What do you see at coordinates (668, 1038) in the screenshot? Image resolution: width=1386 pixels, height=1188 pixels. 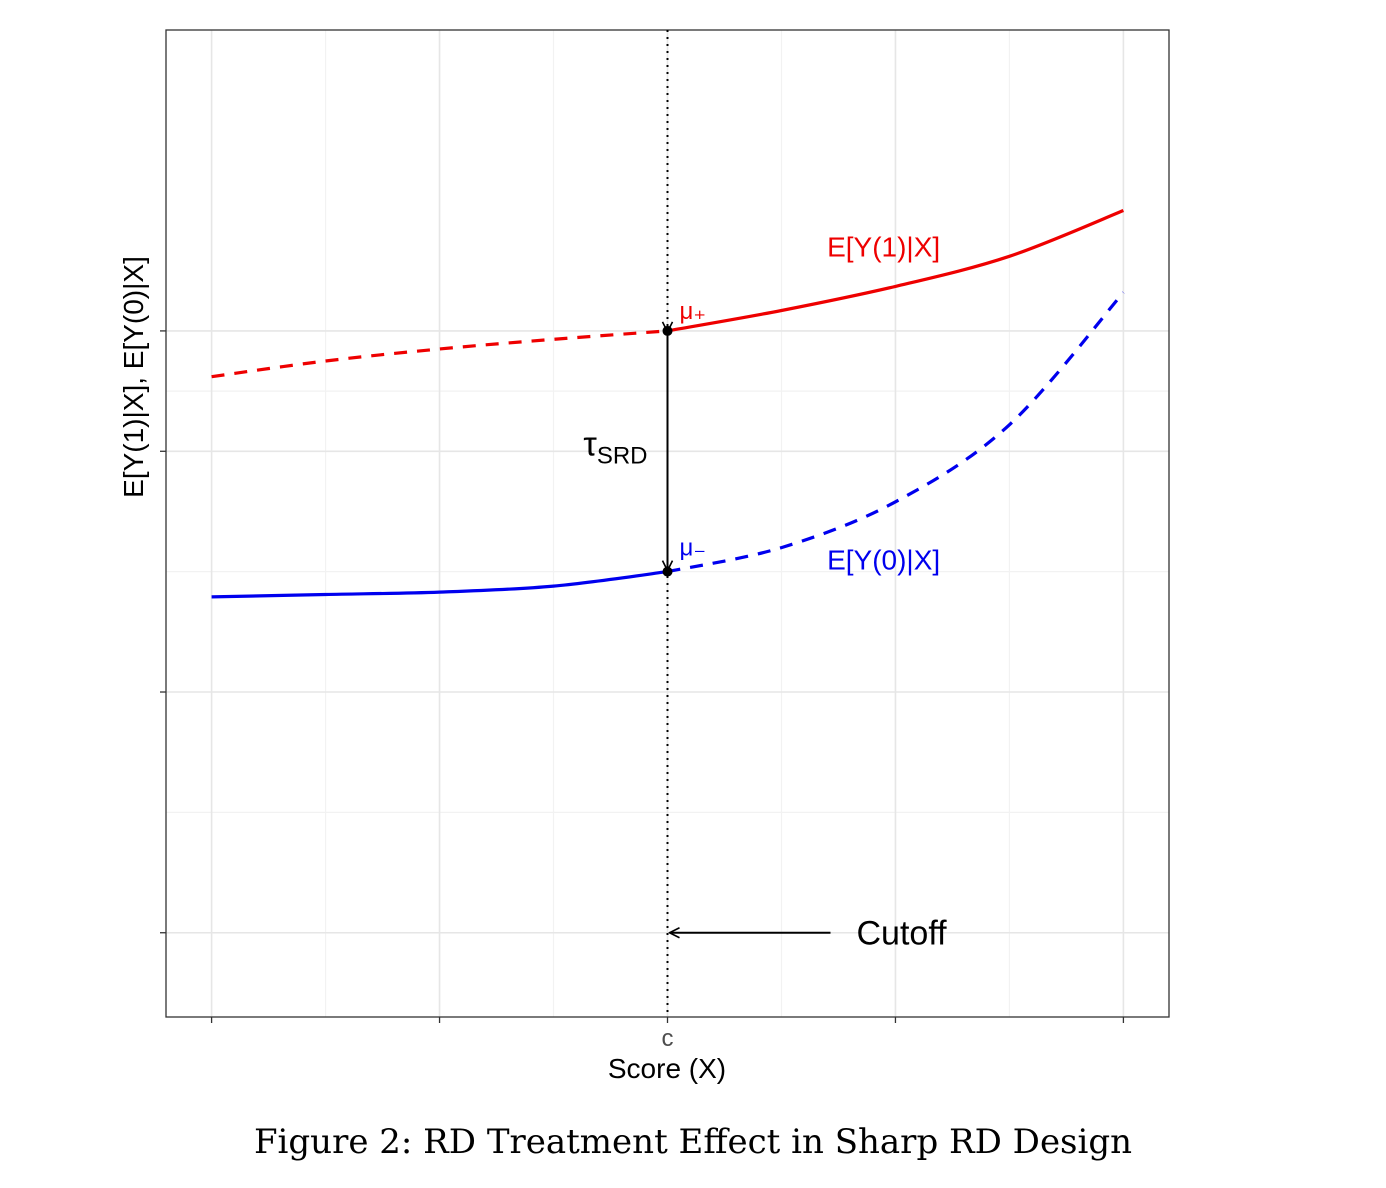 I see `x-tick-label: c` at bounding box center [668, 1038].